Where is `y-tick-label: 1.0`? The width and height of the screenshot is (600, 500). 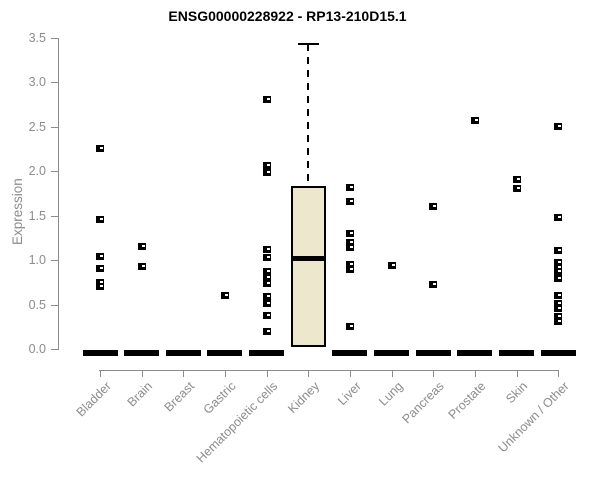 y-tick-label: 1.0 is located at coordinates (37, 260).